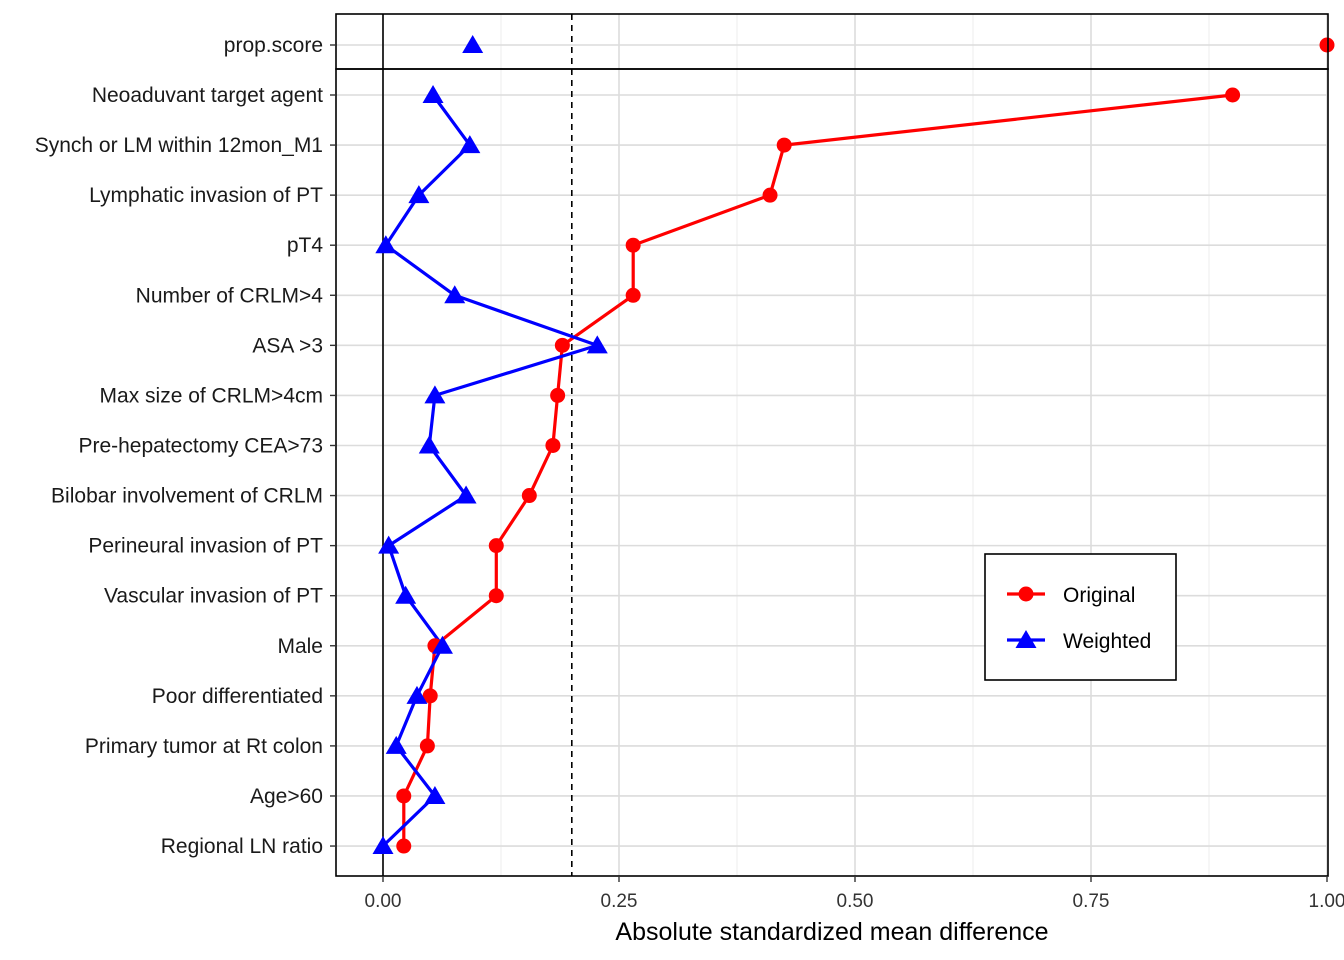 The height and width of the screenshot is (960, 1344). Describe the element at coordinates (211, 395) in the screenshot. I see `y-tick-label: Max size of CRLM>4cm` at that location.